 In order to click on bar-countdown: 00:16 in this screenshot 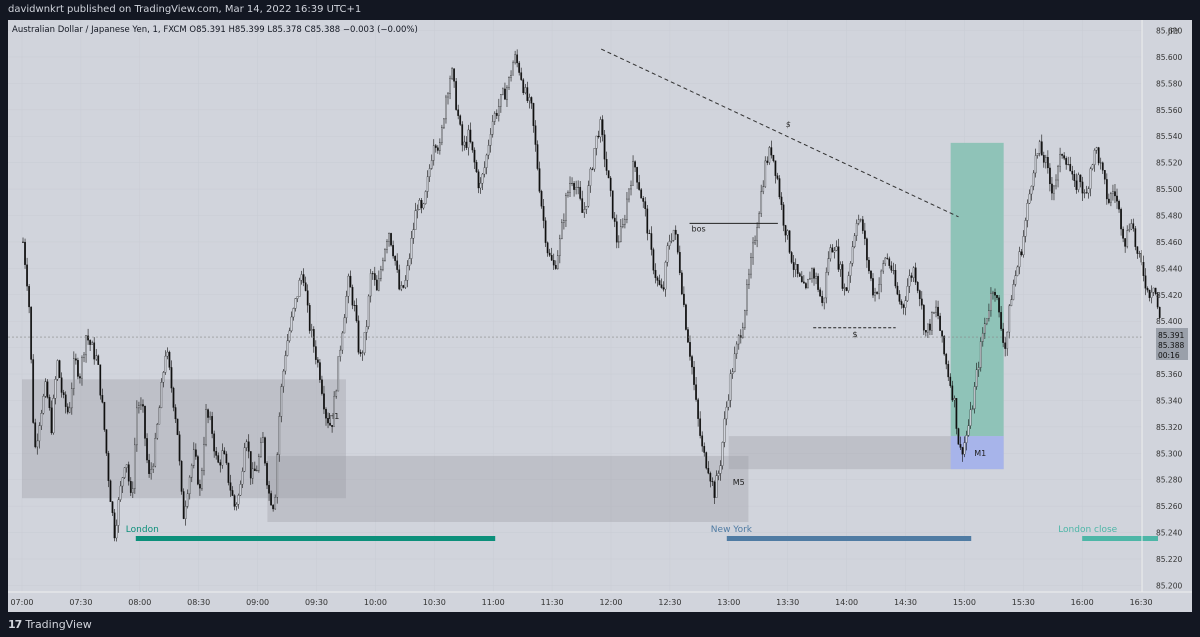, I will do `click(1169, 355)`.